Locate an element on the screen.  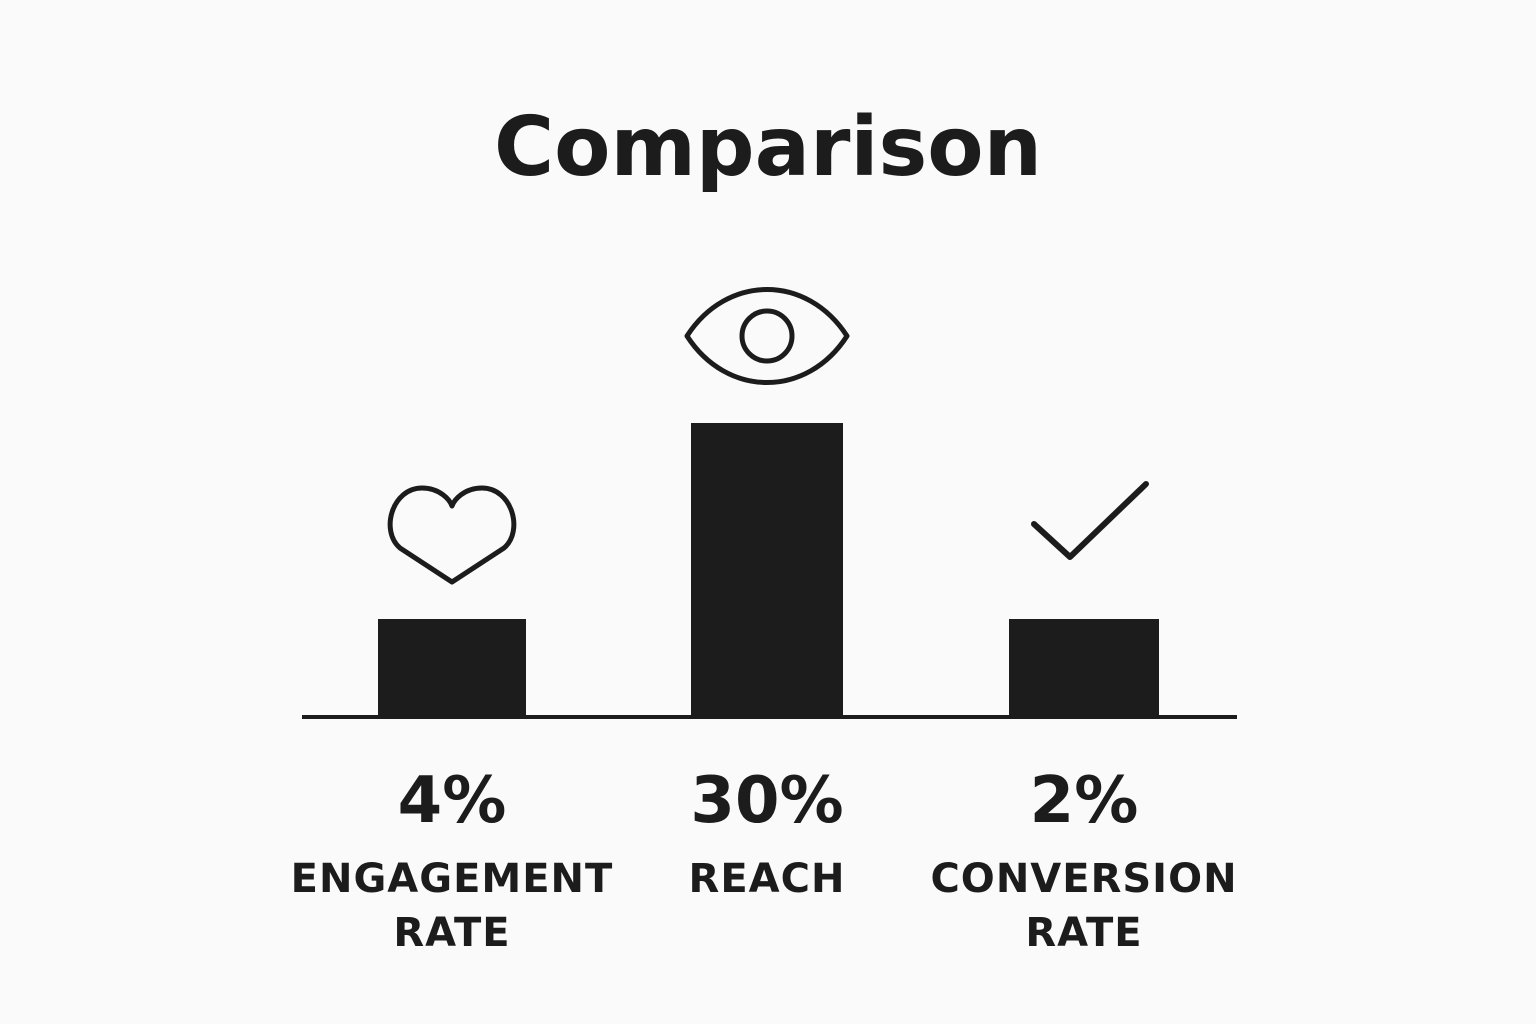
category-label-3: CONVERSION RATE is located at coordinates (1083, 906).